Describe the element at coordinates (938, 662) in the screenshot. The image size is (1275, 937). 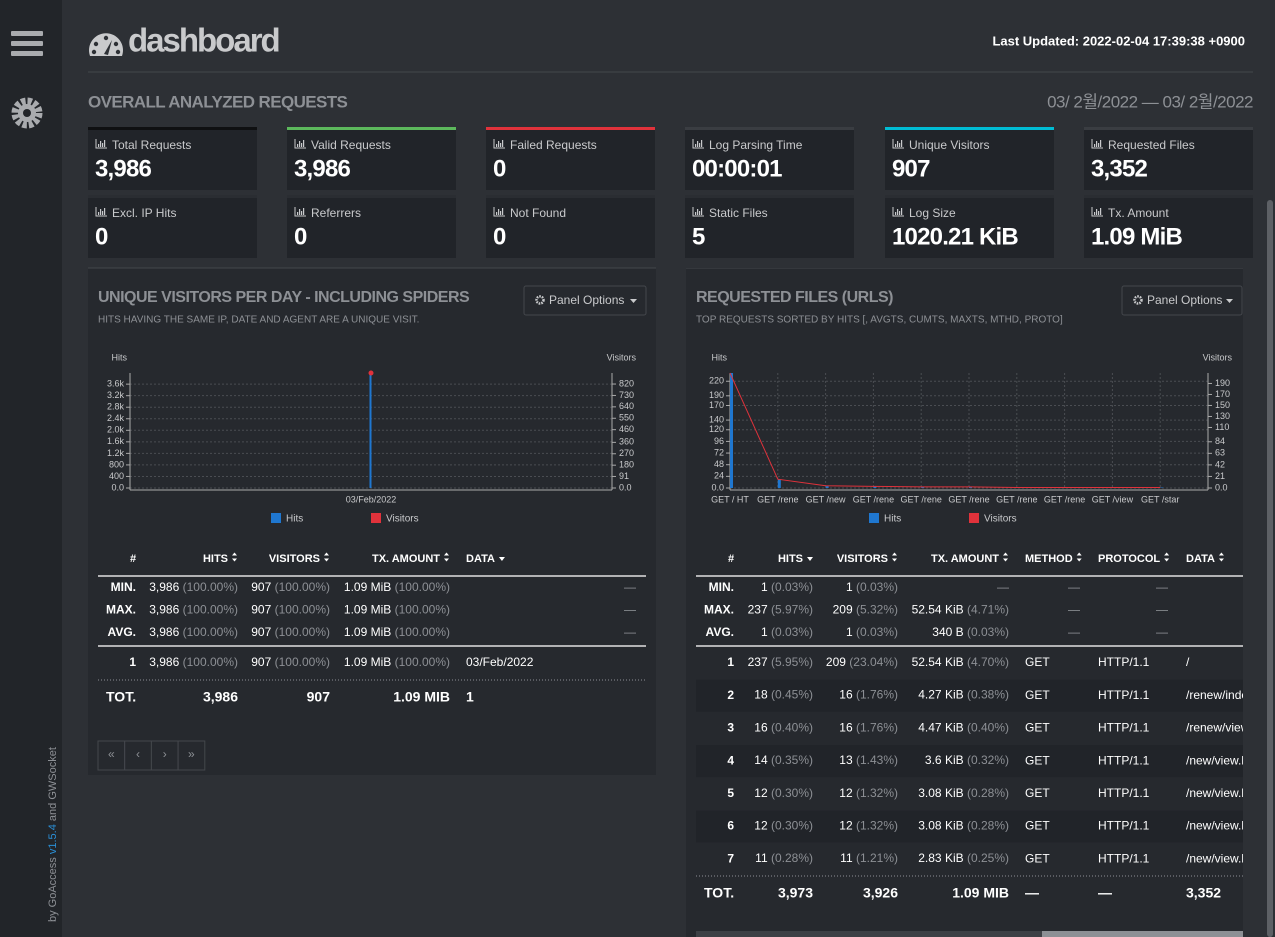
I see `cell-value: 52.54 KiB` at that location.